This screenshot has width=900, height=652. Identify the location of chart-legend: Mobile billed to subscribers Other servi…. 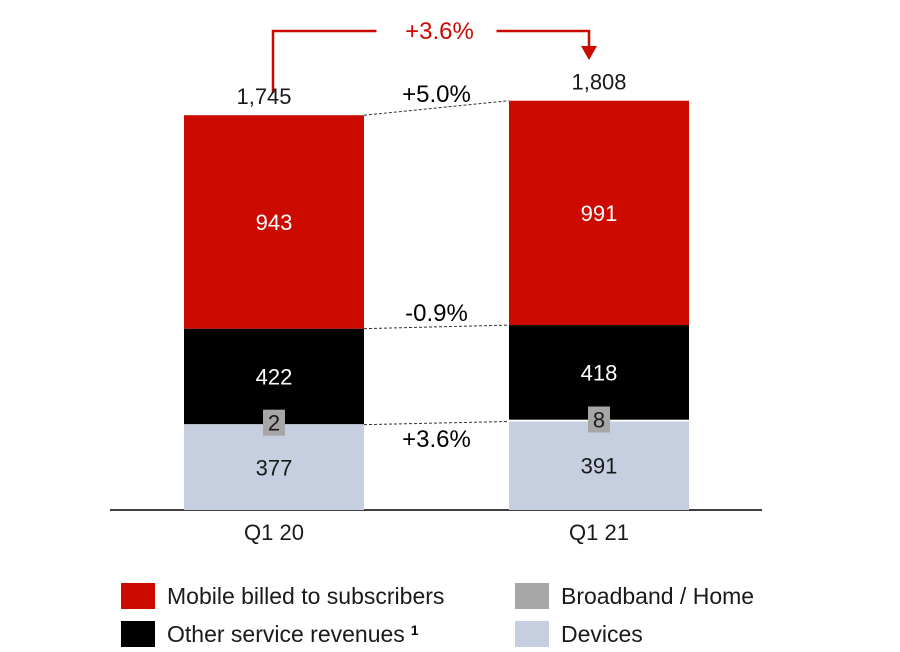
(471, 617).